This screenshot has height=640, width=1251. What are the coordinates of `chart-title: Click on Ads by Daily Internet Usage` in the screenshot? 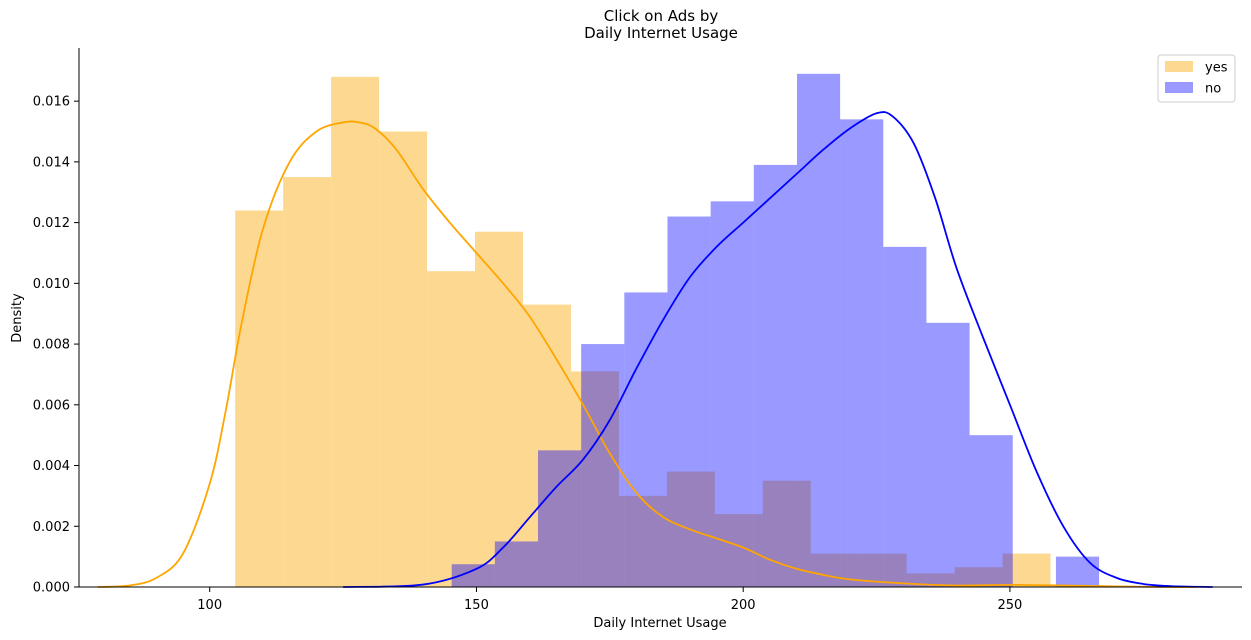 It's located at (661, 24).